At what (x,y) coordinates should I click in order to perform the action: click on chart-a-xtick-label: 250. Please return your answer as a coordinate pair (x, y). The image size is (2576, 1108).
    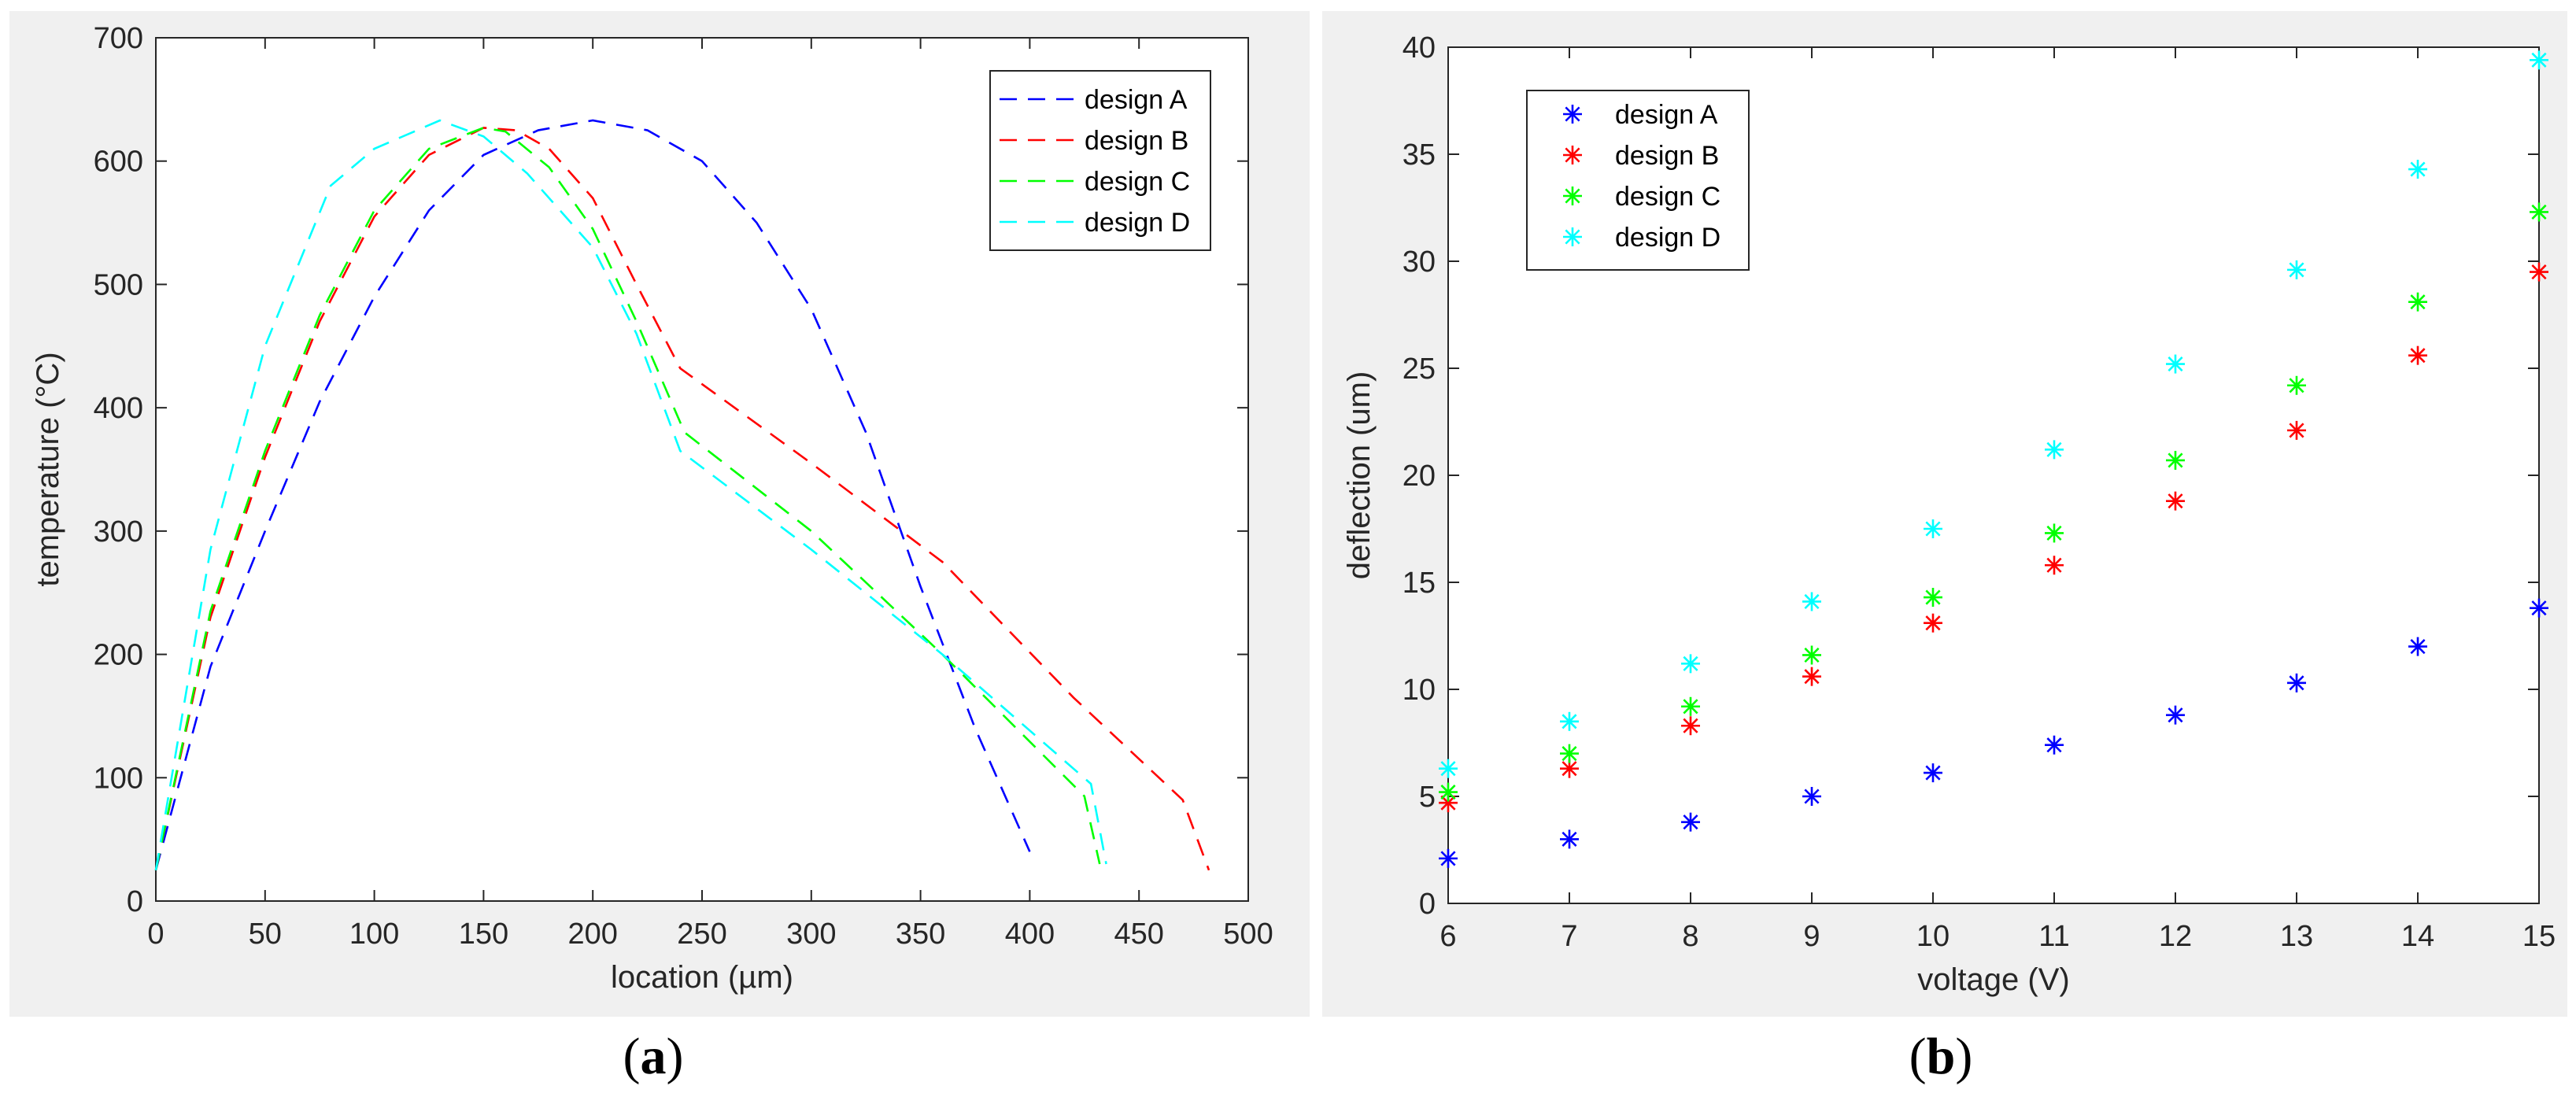
    Looking at the image, I should click on (701, 935).